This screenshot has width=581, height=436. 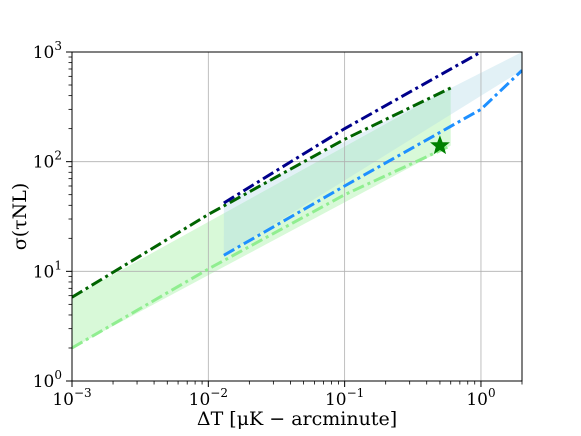 I want to click on x-axis-label: ΔT [μK − arcminute], so click(x=297, y=419).